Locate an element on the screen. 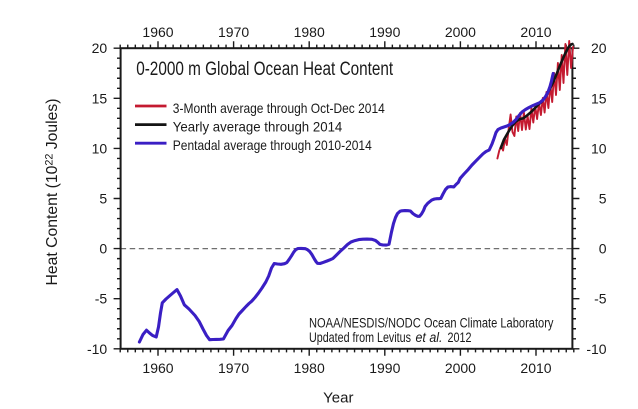 This screenshot has height=409, width=638. svg-text: Yearly average through 2014 is located at coordinates (258, 127).